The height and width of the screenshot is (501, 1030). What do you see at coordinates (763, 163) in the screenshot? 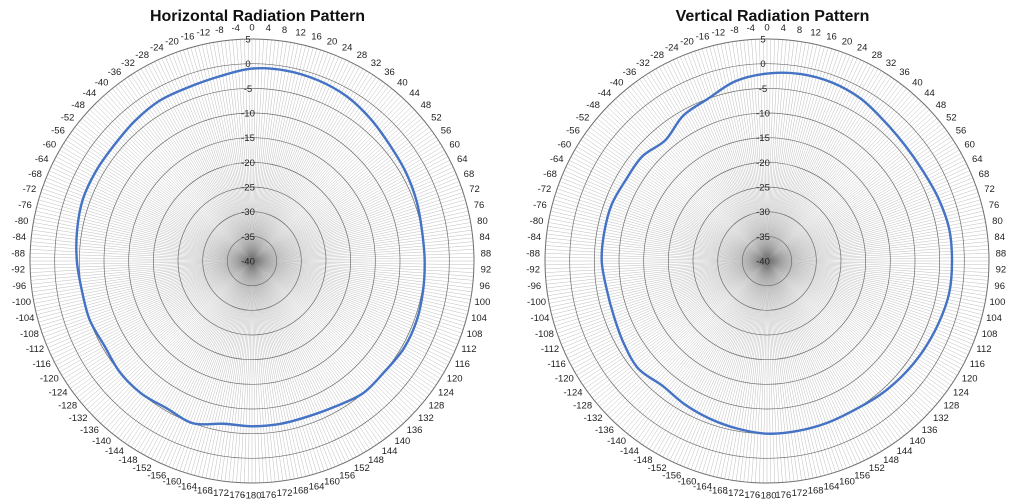
I see `radial-tick-label: -20` at bounding box center [763, 163].